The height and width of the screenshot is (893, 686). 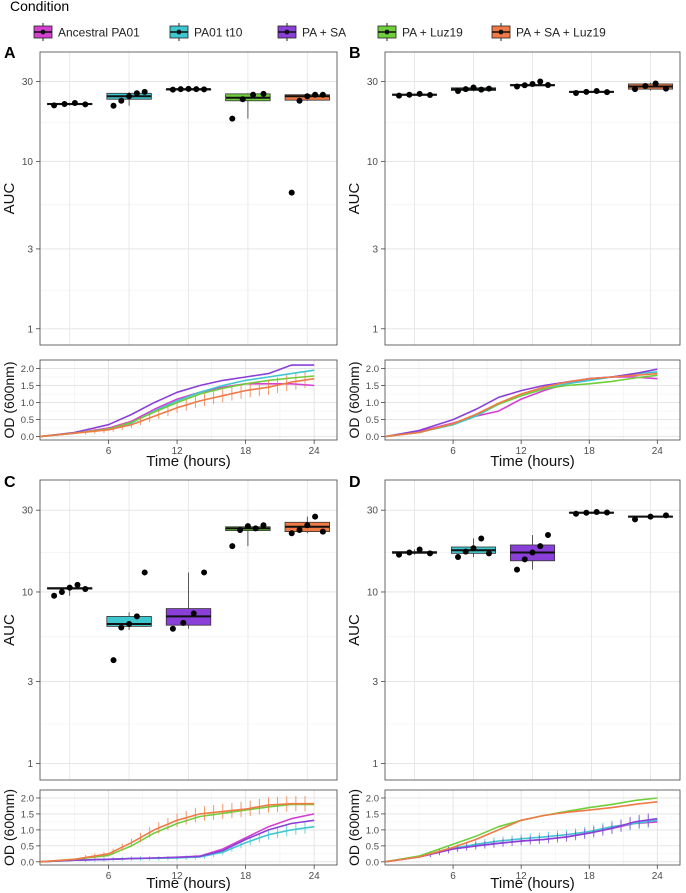 What do you see at coordinates (188, 600) in the screenshot?
I see `box-pa-sa` at bounding box center [188, 600].